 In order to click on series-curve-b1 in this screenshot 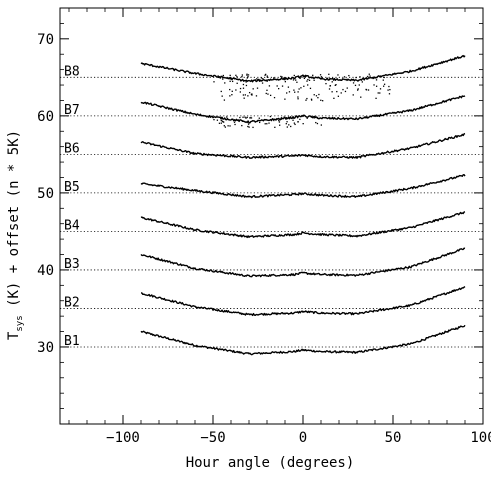, I will do `click(303, 340)`.